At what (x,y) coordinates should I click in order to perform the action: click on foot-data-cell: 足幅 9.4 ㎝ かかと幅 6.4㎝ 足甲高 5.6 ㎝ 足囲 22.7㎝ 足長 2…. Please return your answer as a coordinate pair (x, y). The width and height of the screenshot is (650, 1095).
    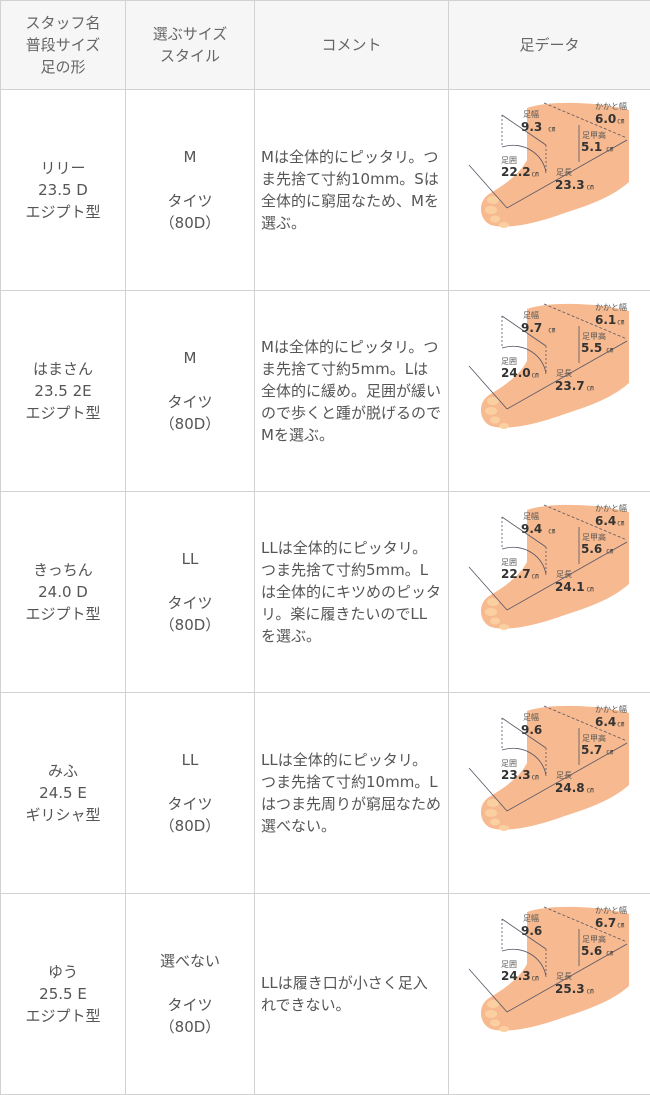
    Looking at the image, I should click on (549, 592).